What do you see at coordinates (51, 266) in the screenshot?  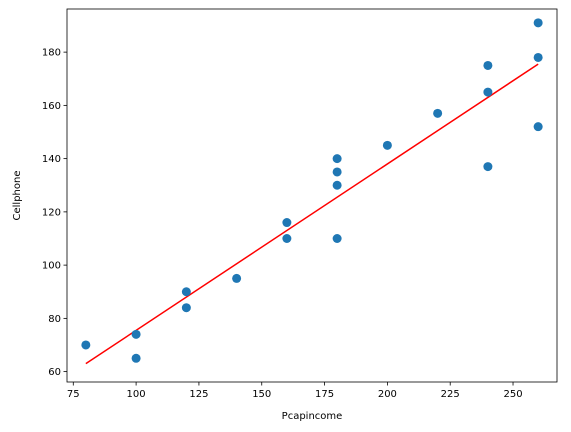 I see `y-tick-label: 100` at bounding box center [51, 266].